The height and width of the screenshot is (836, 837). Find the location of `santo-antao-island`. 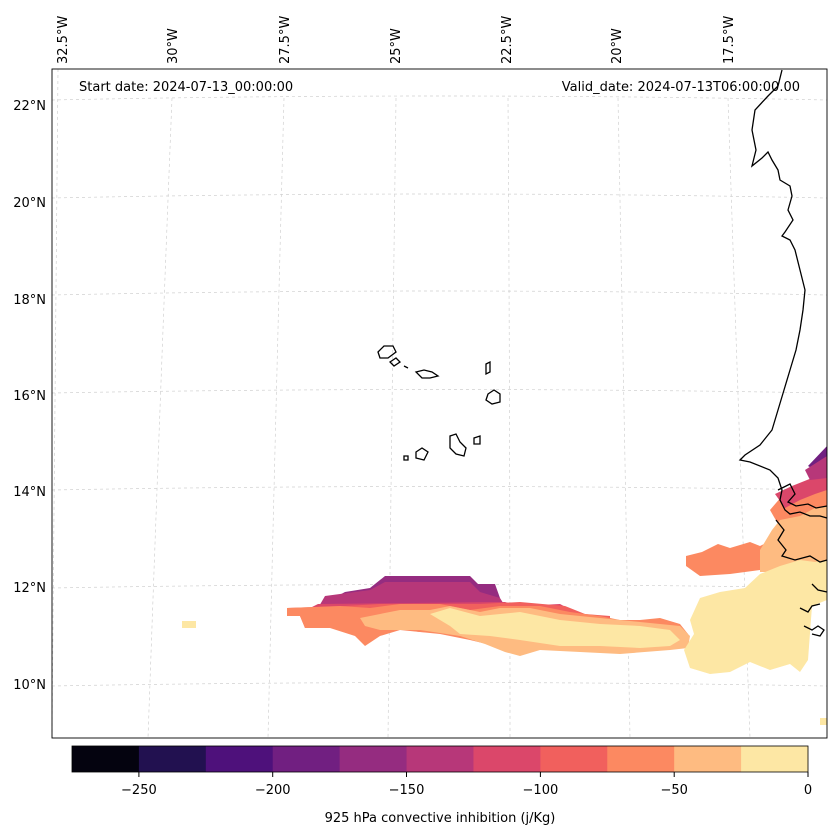

santo-antao-island is located at coordinates (387, 352).